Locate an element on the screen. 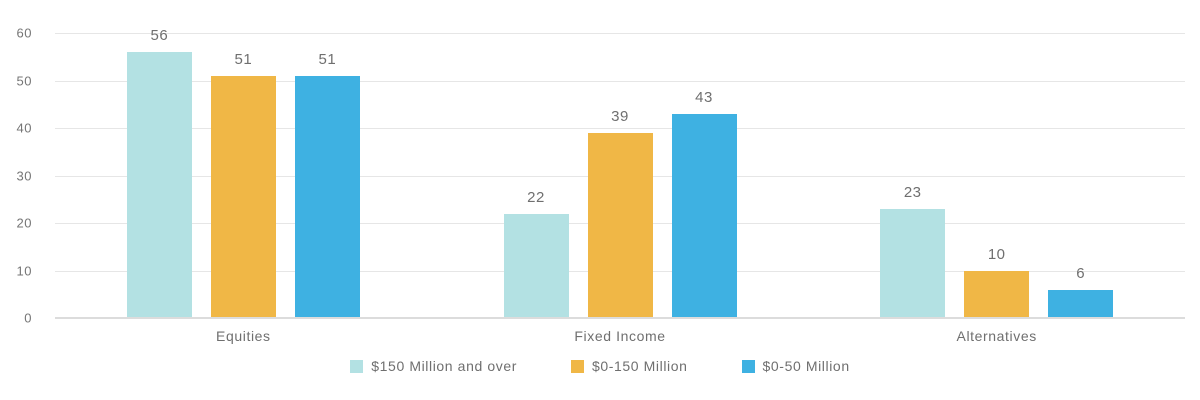  bar-0-50-million-alternatives: 6 is located at coordinates (1081, 291).